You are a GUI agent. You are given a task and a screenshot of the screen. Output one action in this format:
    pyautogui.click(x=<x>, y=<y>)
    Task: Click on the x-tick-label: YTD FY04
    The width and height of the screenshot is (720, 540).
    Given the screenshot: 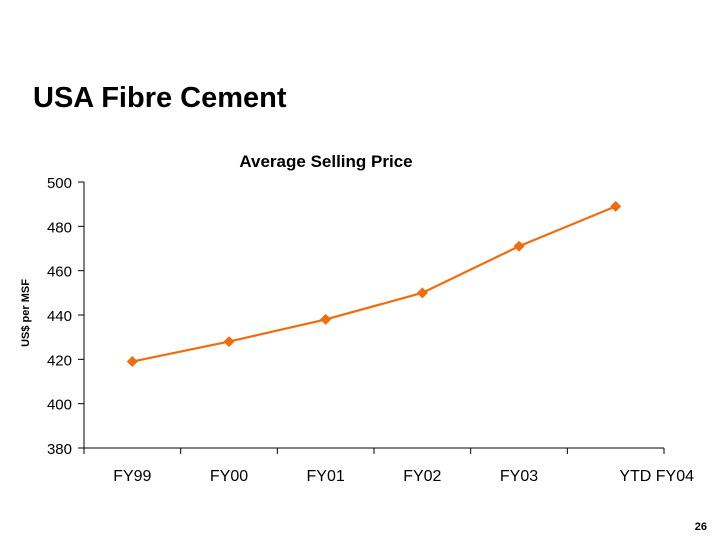 What is the action you would take?
    pyautogui.click(x=656, y=476)
    